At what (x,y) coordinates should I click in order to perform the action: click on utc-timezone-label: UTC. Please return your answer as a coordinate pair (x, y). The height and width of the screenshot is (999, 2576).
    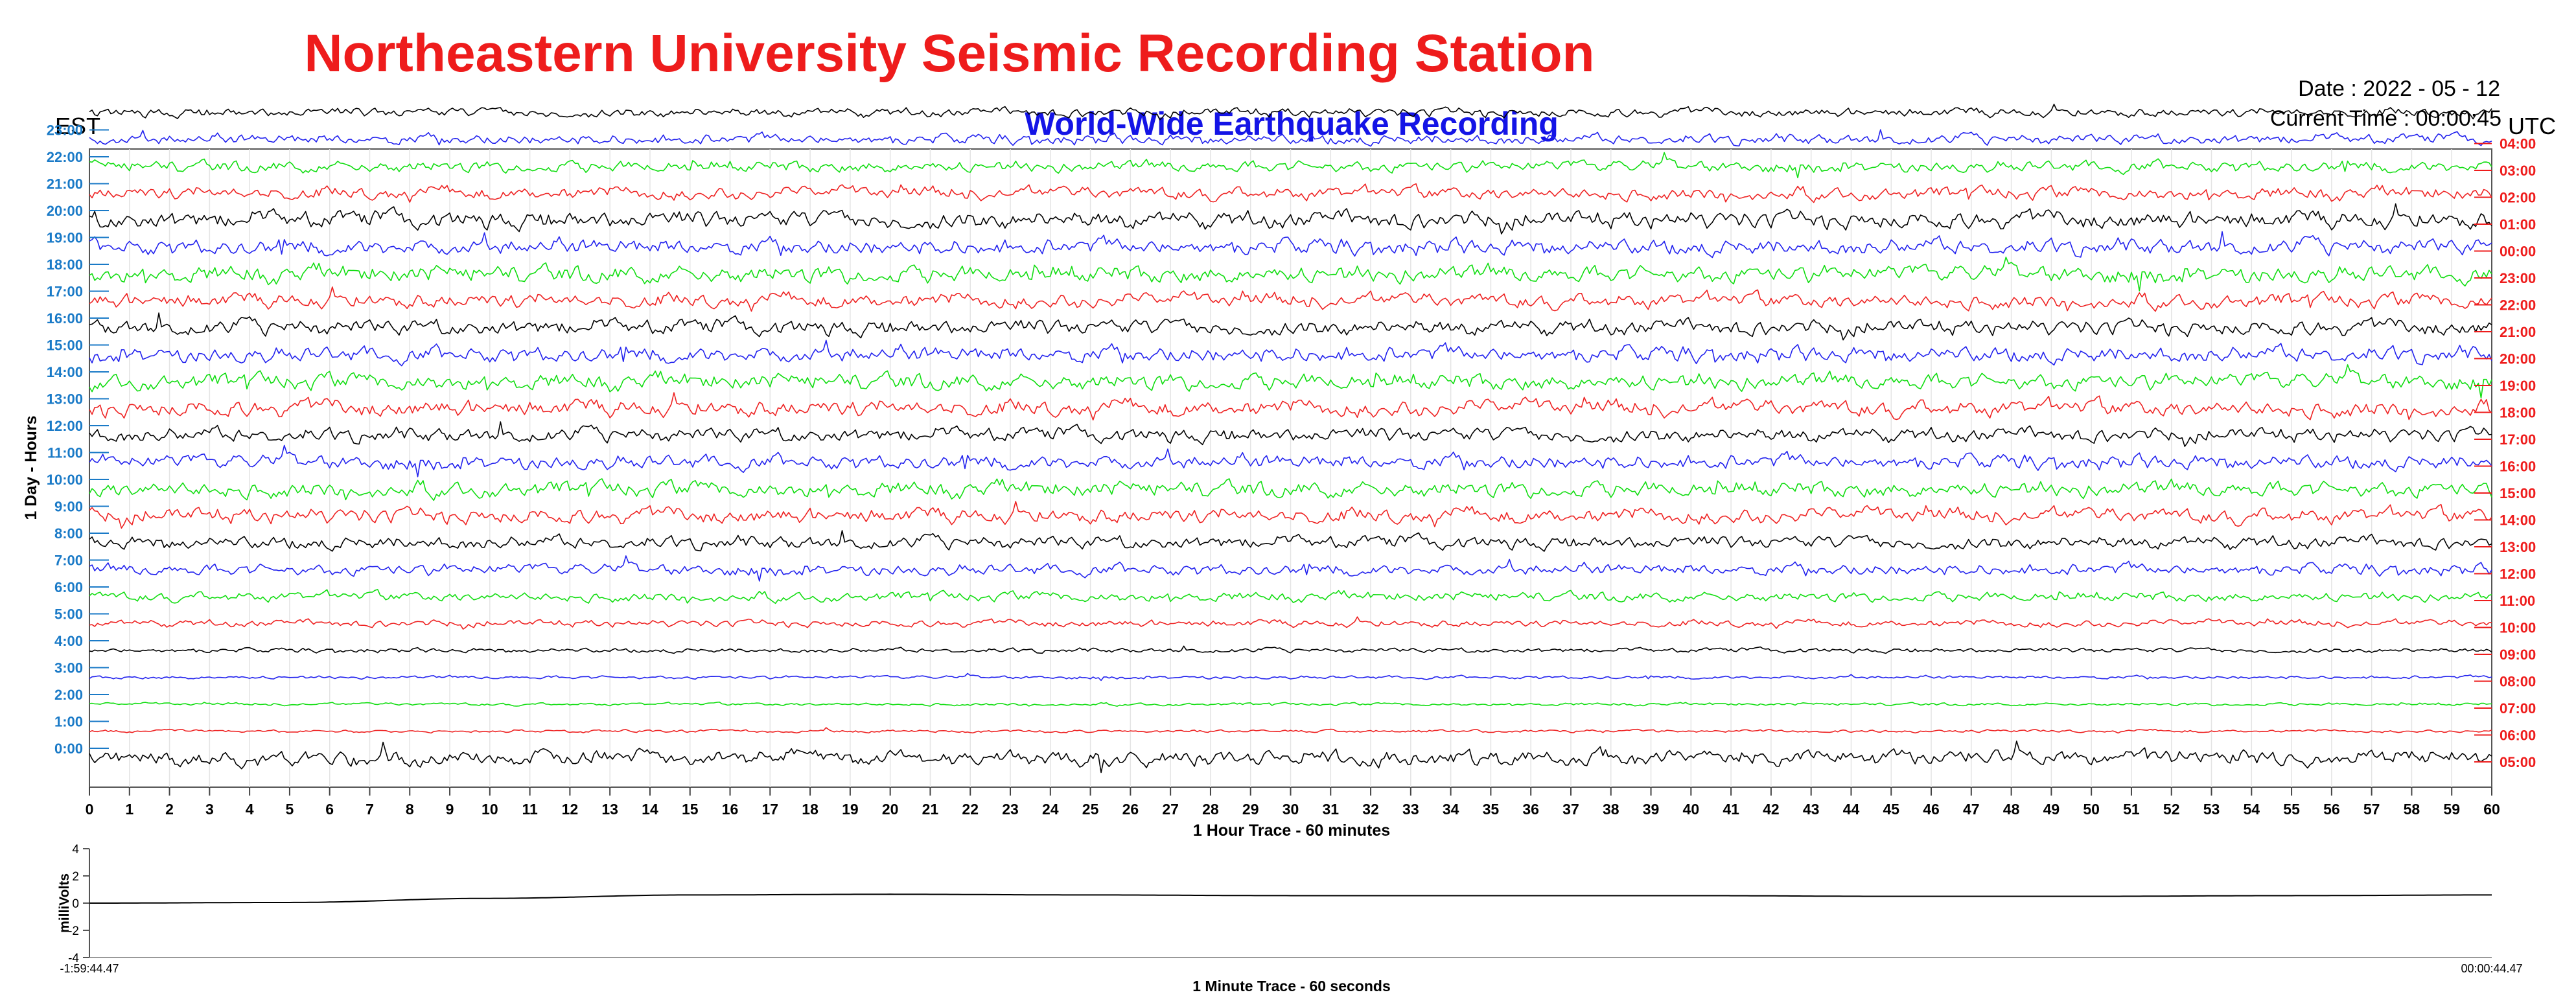
    Looking at the image, I should click on (2532, 126).